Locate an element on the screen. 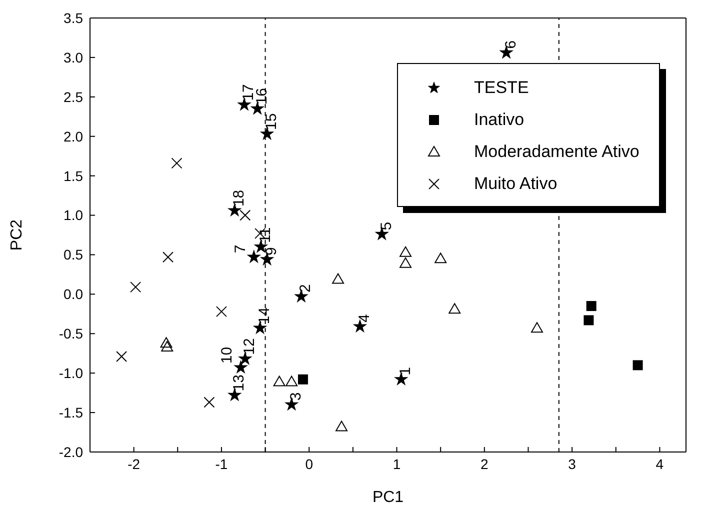  y-tick-label: 3.0 is located at coordinates (74, 57).